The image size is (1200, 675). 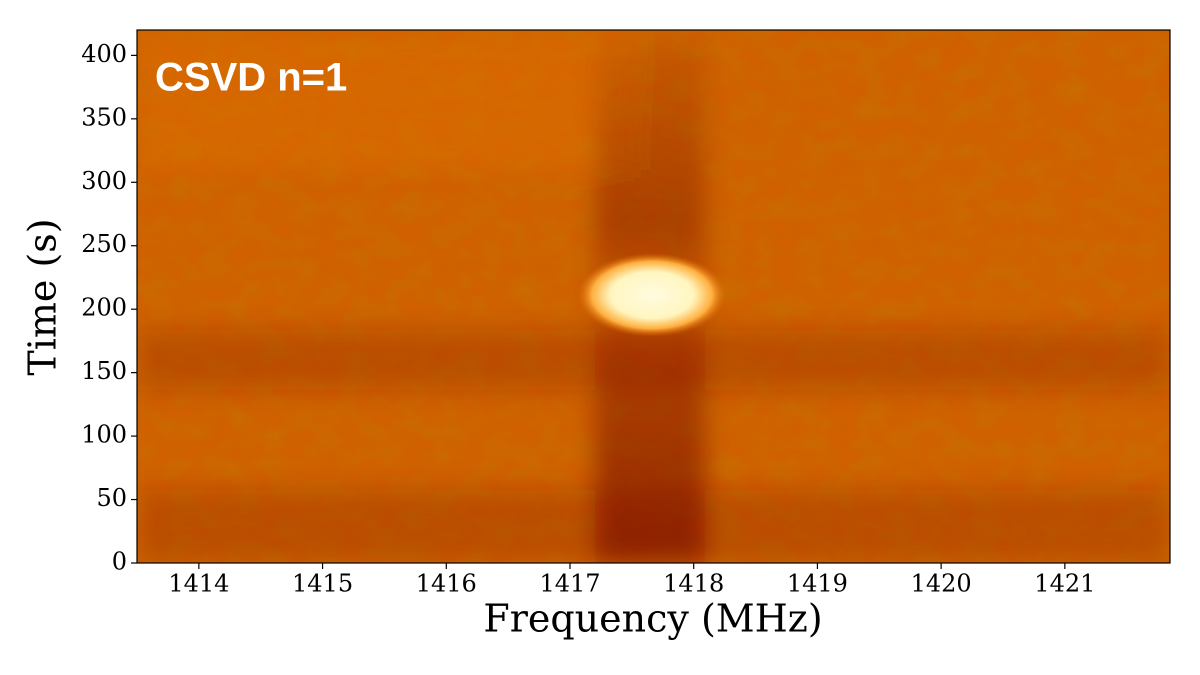 What do you see at coordinates (119, 562) in the screenshot?
I see `y-tick-label: 0` at bounding box center [119, 562].